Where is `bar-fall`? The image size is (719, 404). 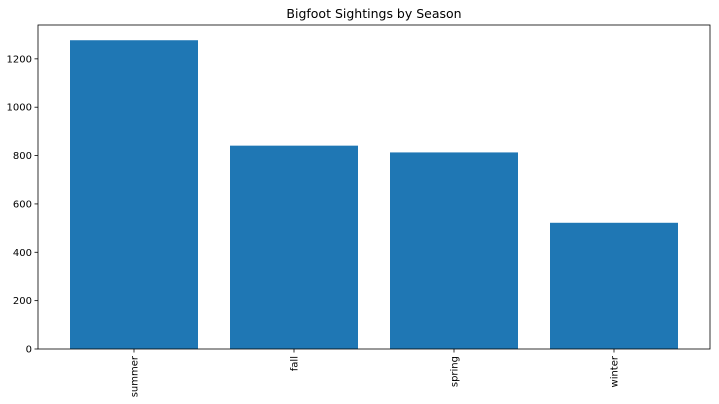 bar-fall is located at coordinates (294, 247).